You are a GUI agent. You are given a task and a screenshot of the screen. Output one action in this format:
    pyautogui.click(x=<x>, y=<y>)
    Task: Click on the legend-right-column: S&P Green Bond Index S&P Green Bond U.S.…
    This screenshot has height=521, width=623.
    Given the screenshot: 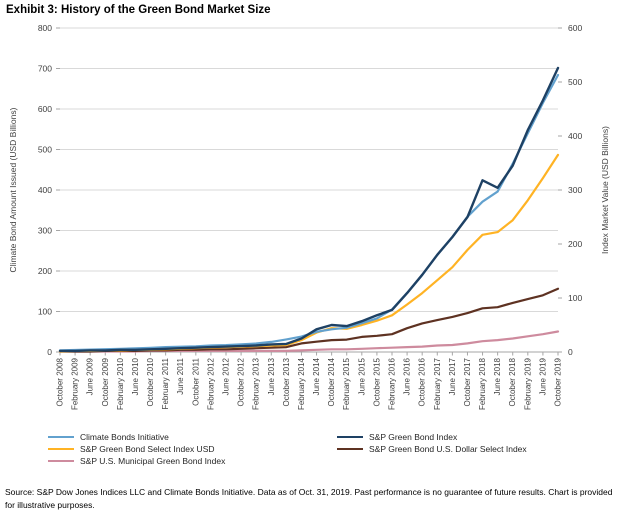 What is the action you would take?
    pyautogui.click(x=432, y=443)
    